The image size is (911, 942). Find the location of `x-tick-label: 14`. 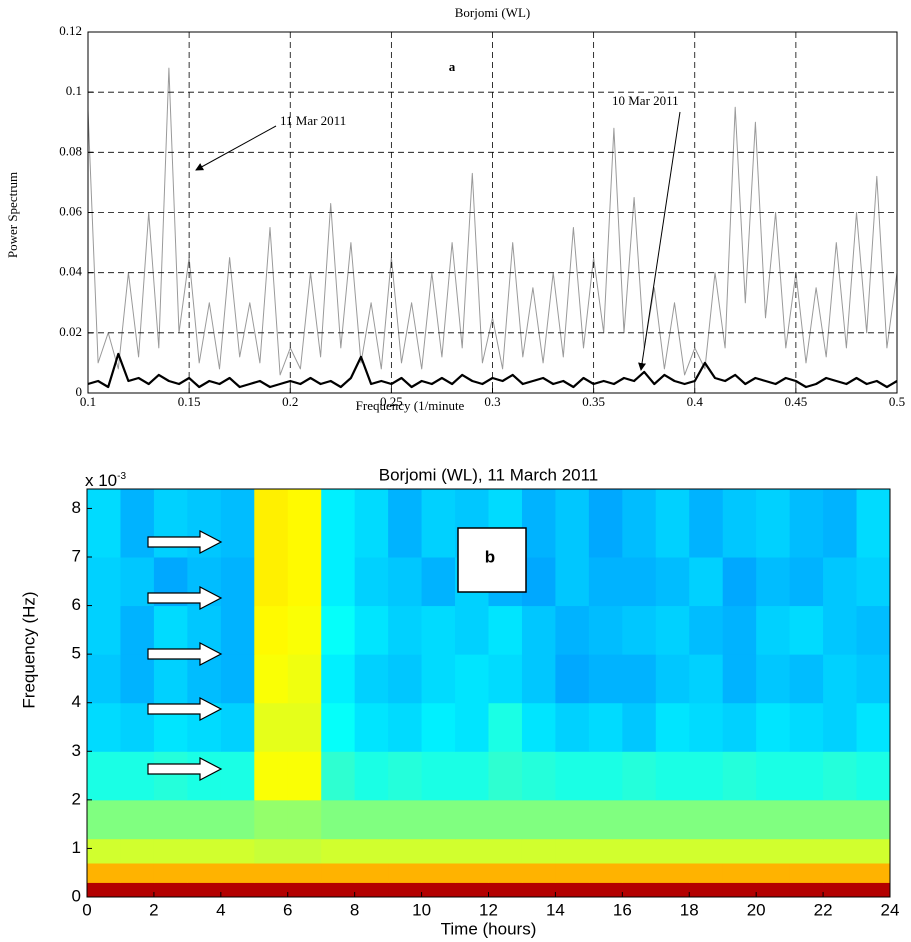

x-tick-label: 14 is located at coordinates (555, 909).